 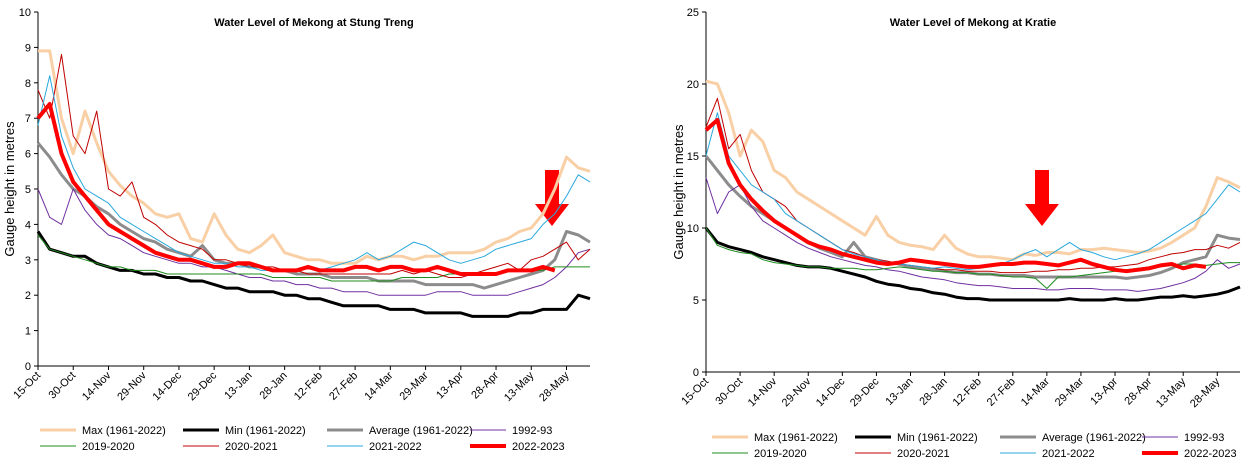 What do you see at coordinates (28, 119) in the screenshot?
I see `y-tick-label: 7` at bounding box center [28, 119].